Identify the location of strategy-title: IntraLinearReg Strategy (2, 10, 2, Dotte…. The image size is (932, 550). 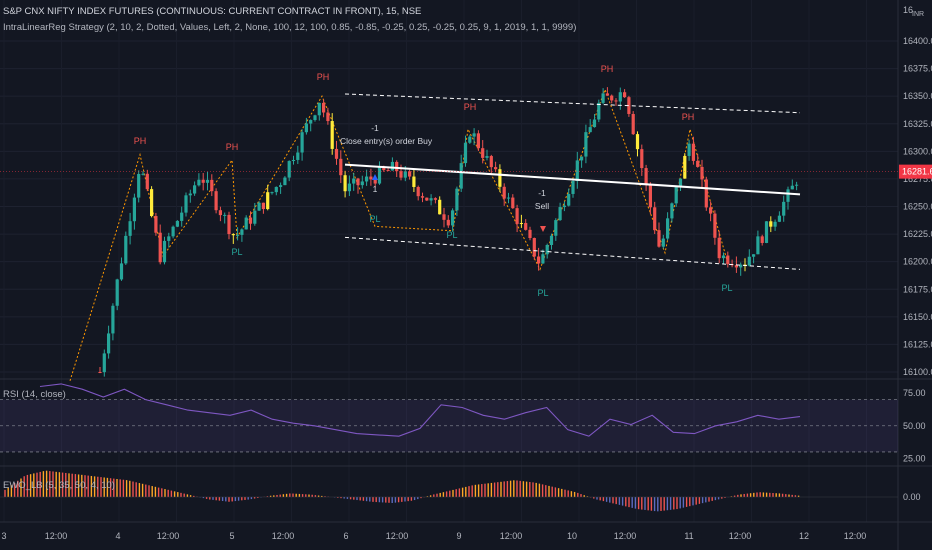
(290, 27).